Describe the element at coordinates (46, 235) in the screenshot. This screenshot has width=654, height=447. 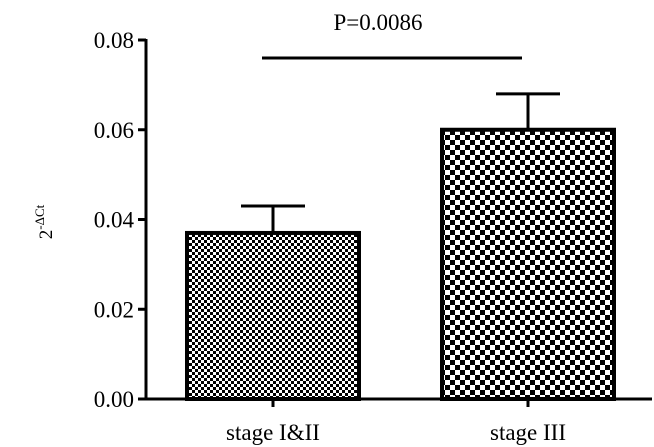
I see `y-axis-label-base: 2` at that location.